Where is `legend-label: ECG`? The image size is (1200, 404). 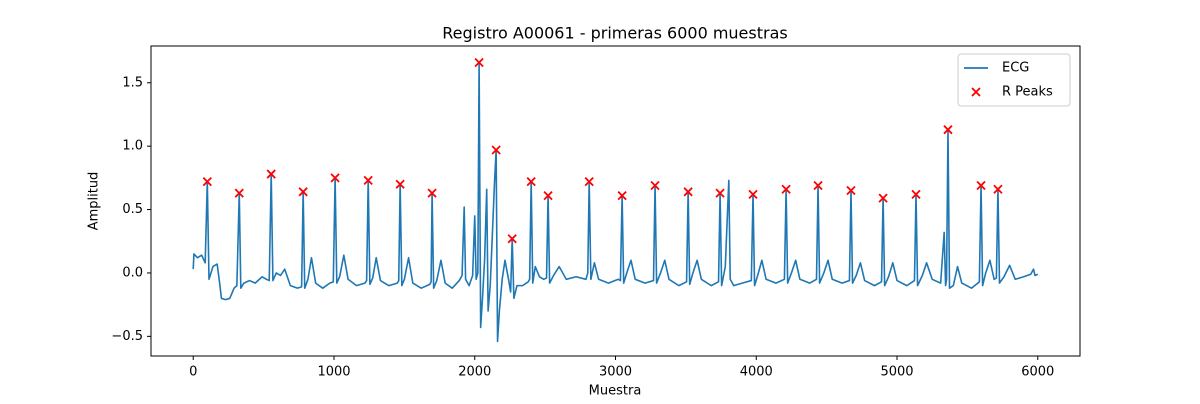
legend-label: ECG is located at coordinates (1015, 68).